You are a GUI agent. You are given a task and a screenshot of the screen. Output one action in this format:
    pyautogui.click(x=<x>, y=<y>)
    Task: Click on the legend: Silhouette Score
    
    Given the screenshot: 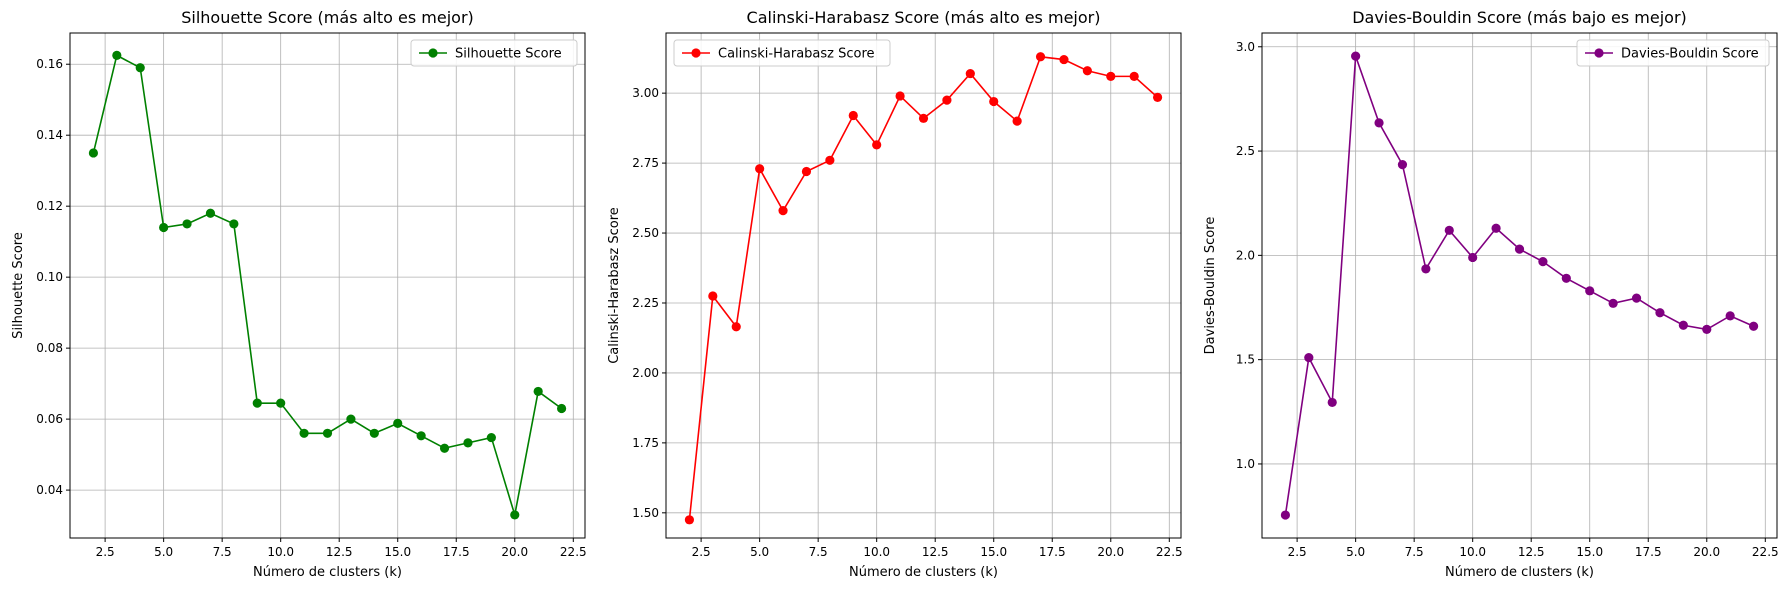 What is the action you would take?
    pyautogui.click(x=494, y=53)
    